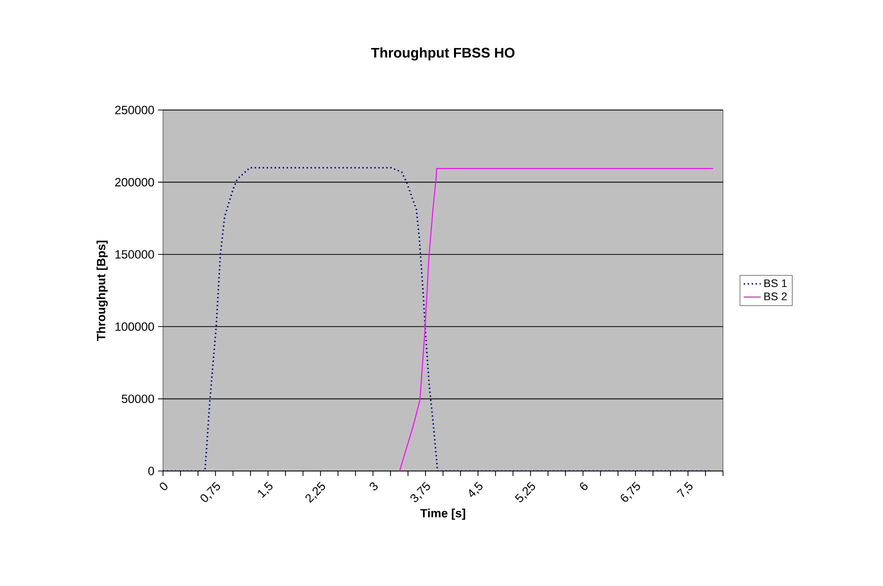 The image size is (883, 586). What do you see at coordinates (151, 471) in the screenshot?
I see `y-tick-label: 0` at bounding box center [151, 471].